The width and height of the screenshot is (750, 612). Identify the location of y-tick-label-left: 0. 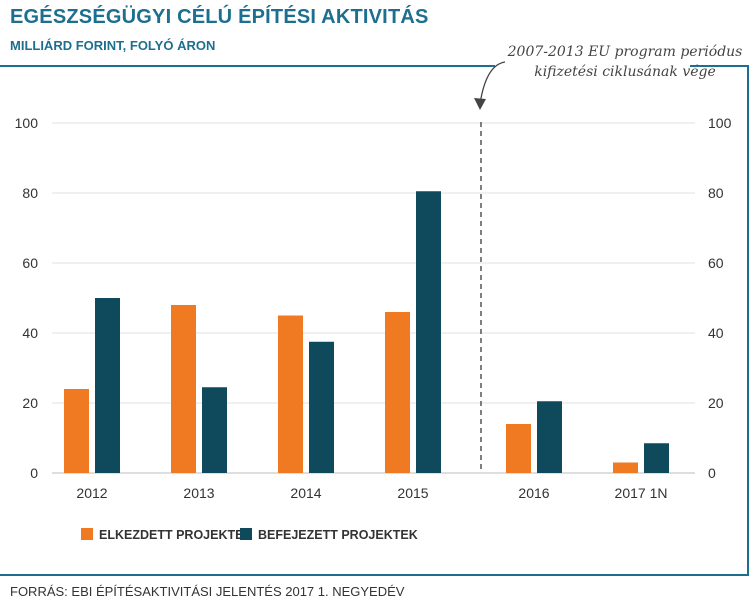
(34, 473).